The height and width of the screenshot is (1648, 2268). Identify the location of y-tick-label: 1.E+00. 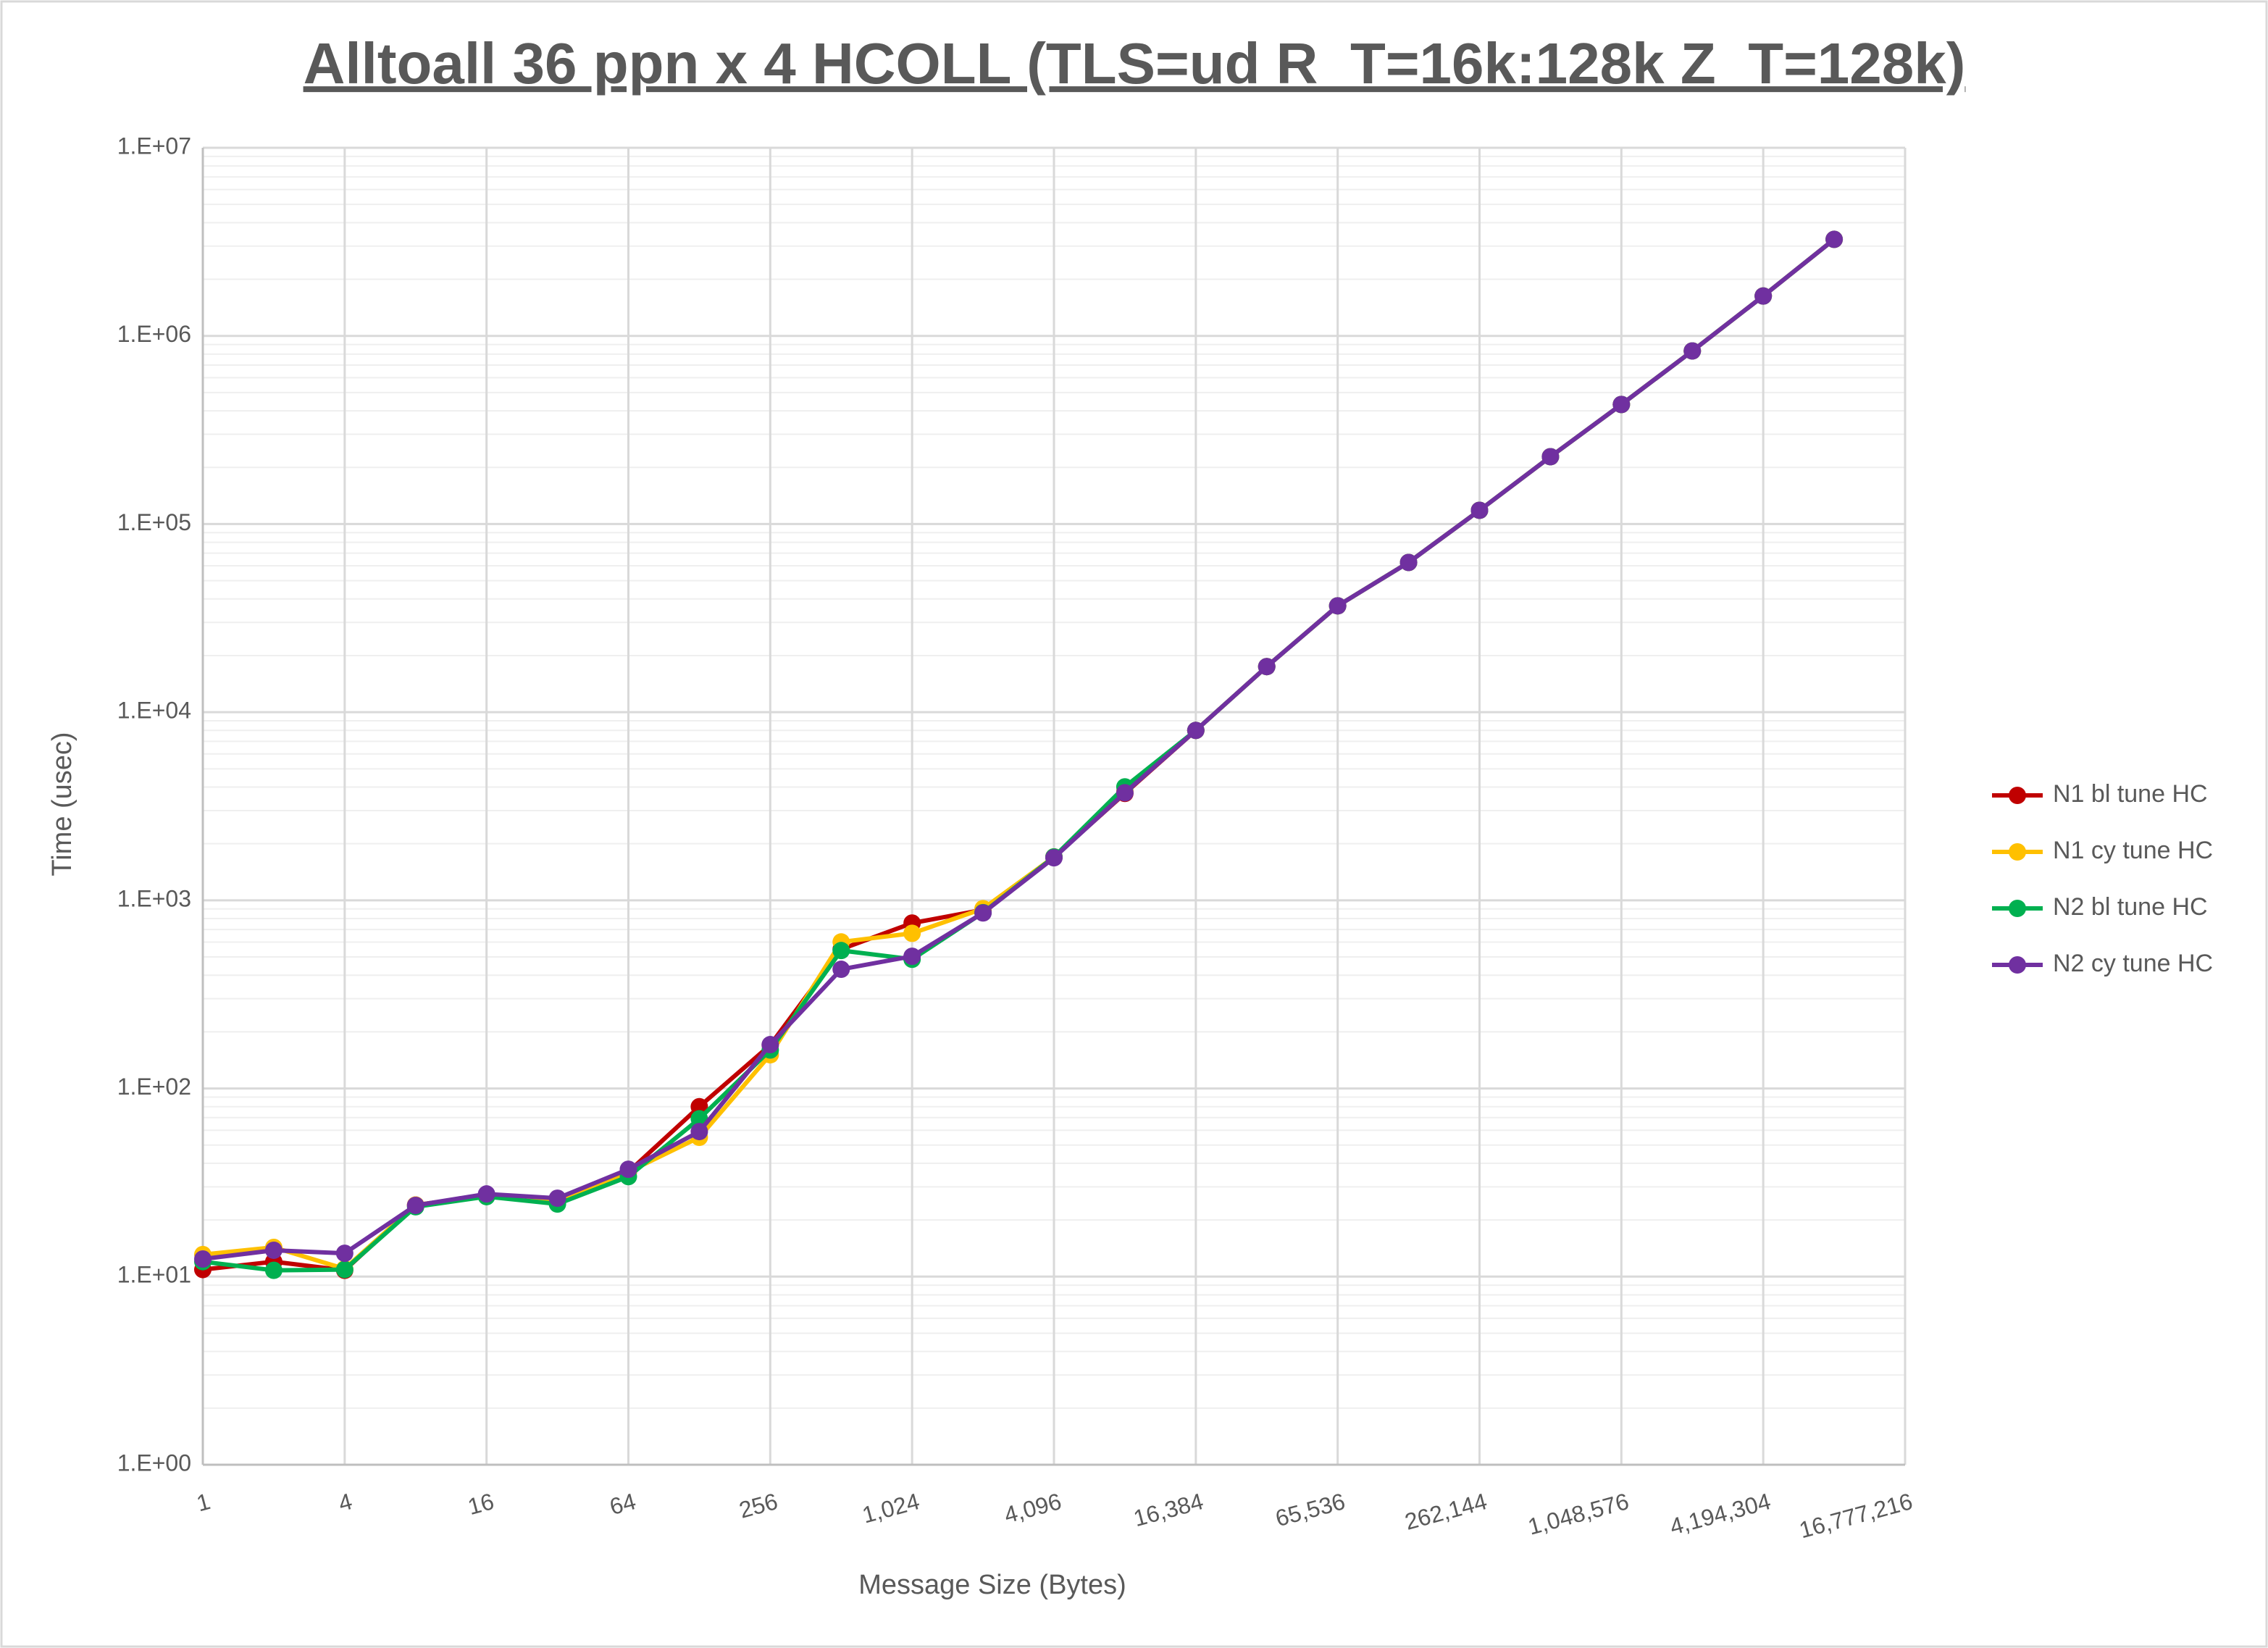
(154, 1463).